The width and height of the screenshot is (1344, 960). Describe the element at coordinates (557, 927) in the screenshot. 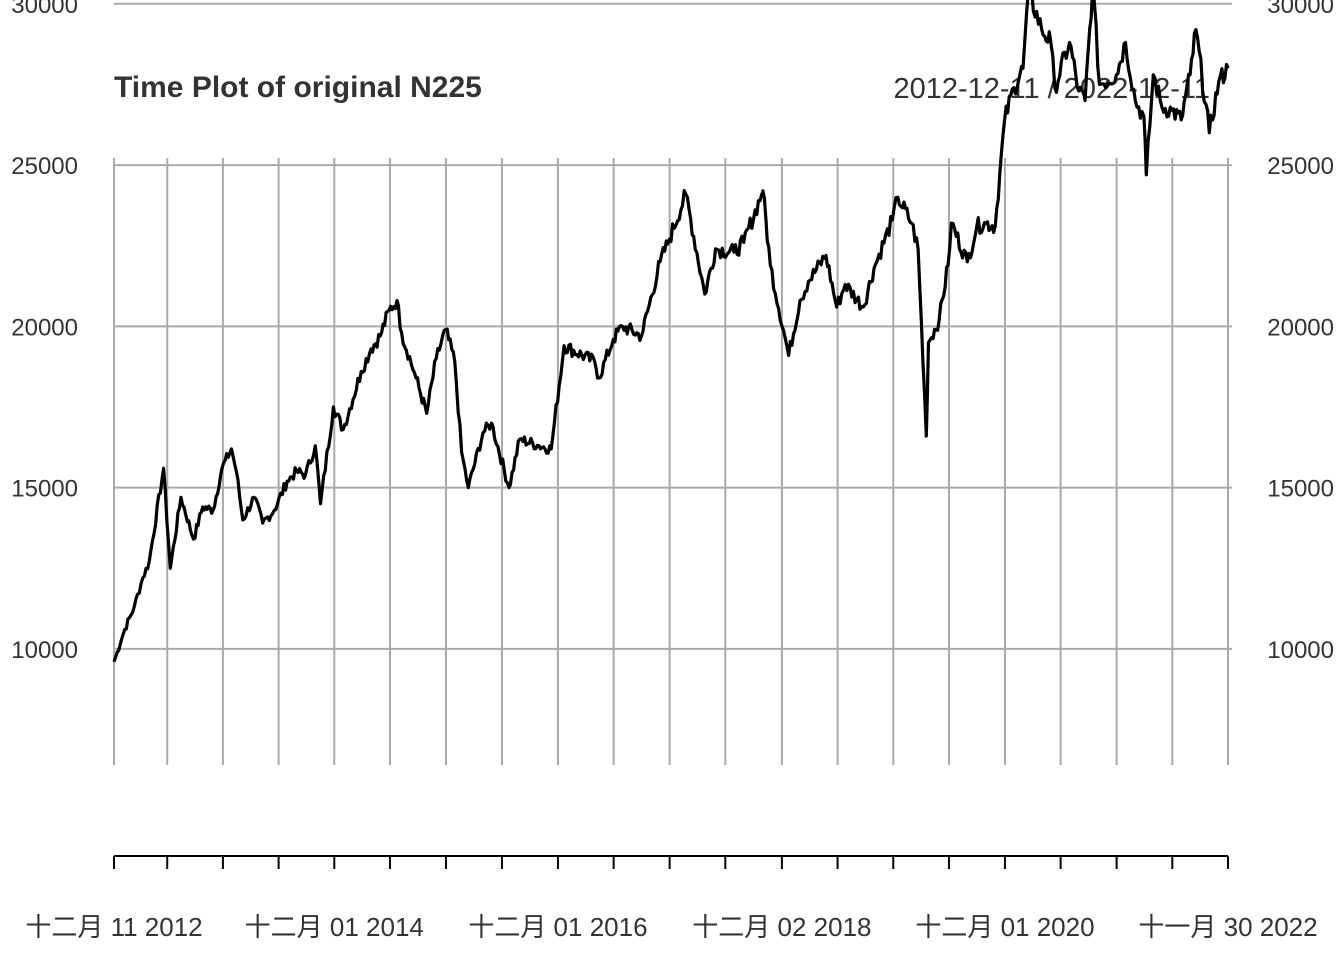

I see `x-tick-label: 十二月 01 2016` at that location.